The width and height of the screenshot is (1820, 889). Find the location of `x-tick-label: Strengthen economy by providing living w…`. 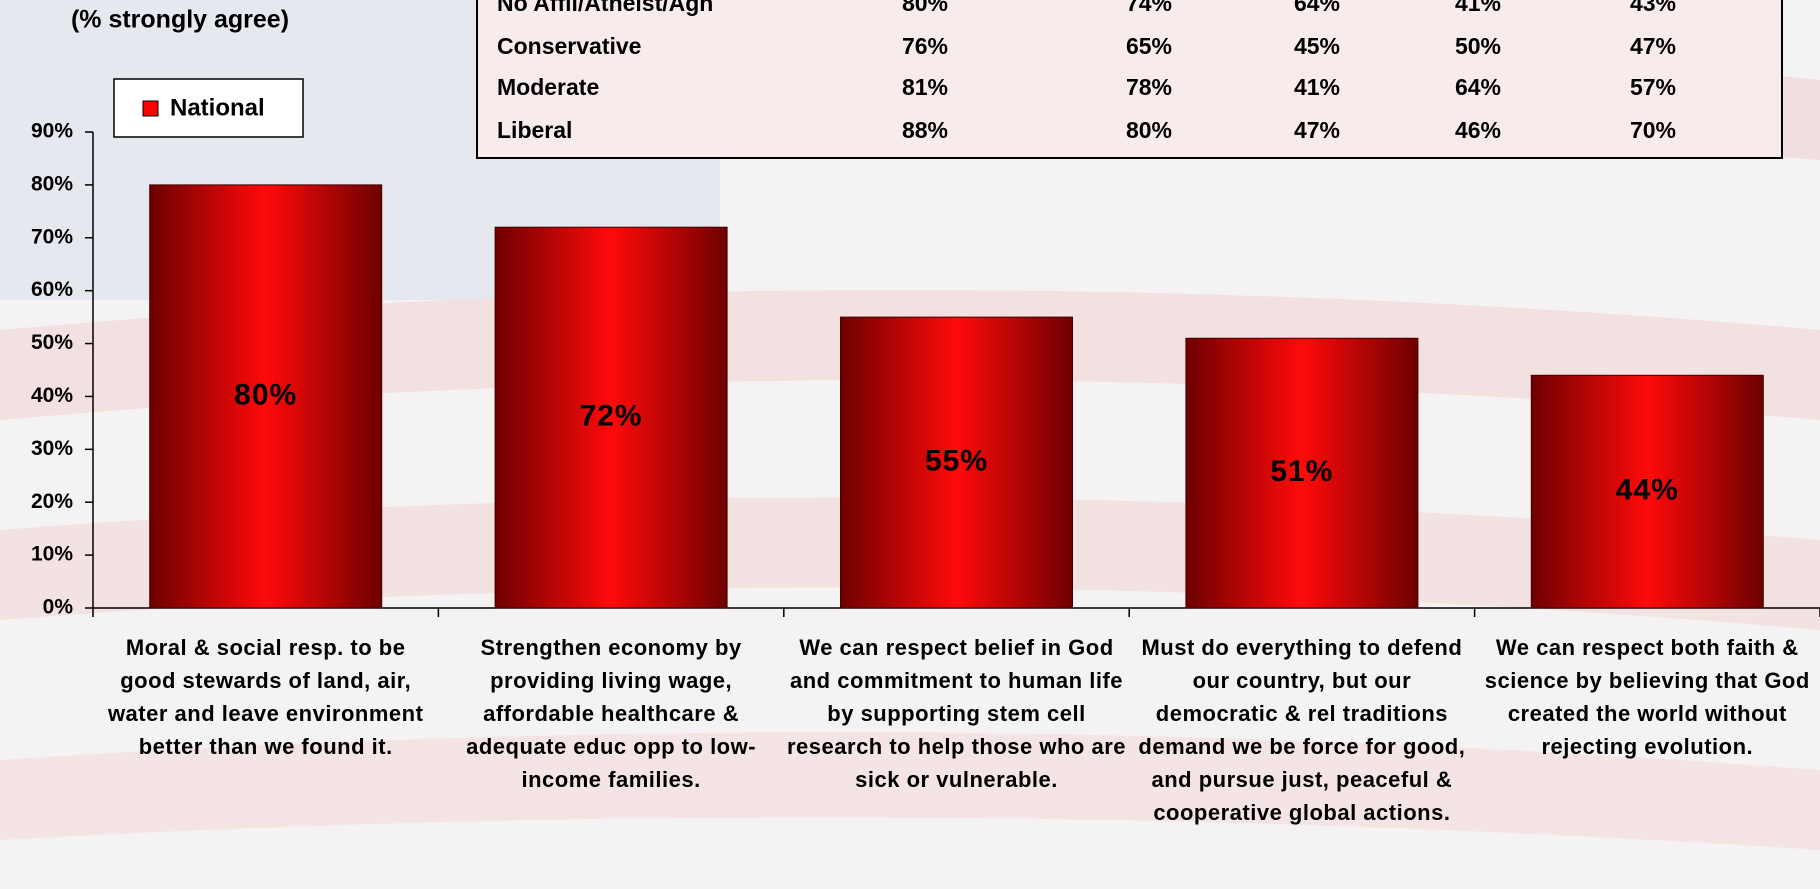

x-tick-label: Strengthen economy by providing living w… is located at coordinates (611, 713).